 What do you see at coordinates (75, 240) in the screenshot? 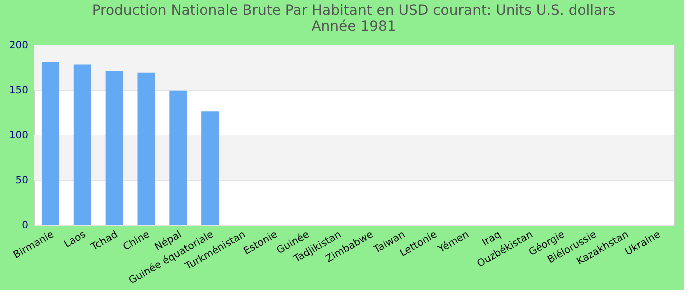
I see `x-tick-label: Laos` at bounding box center [75, 240].